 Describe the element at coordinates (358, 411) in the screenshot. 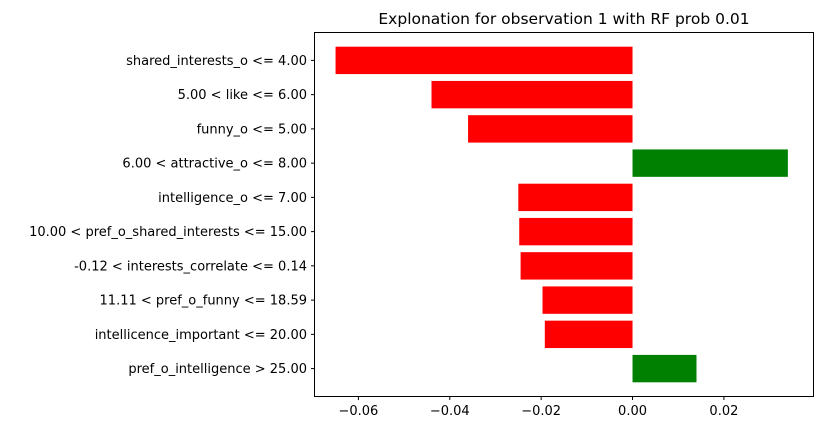

I see `x-tick-label: −0.06` at that location.